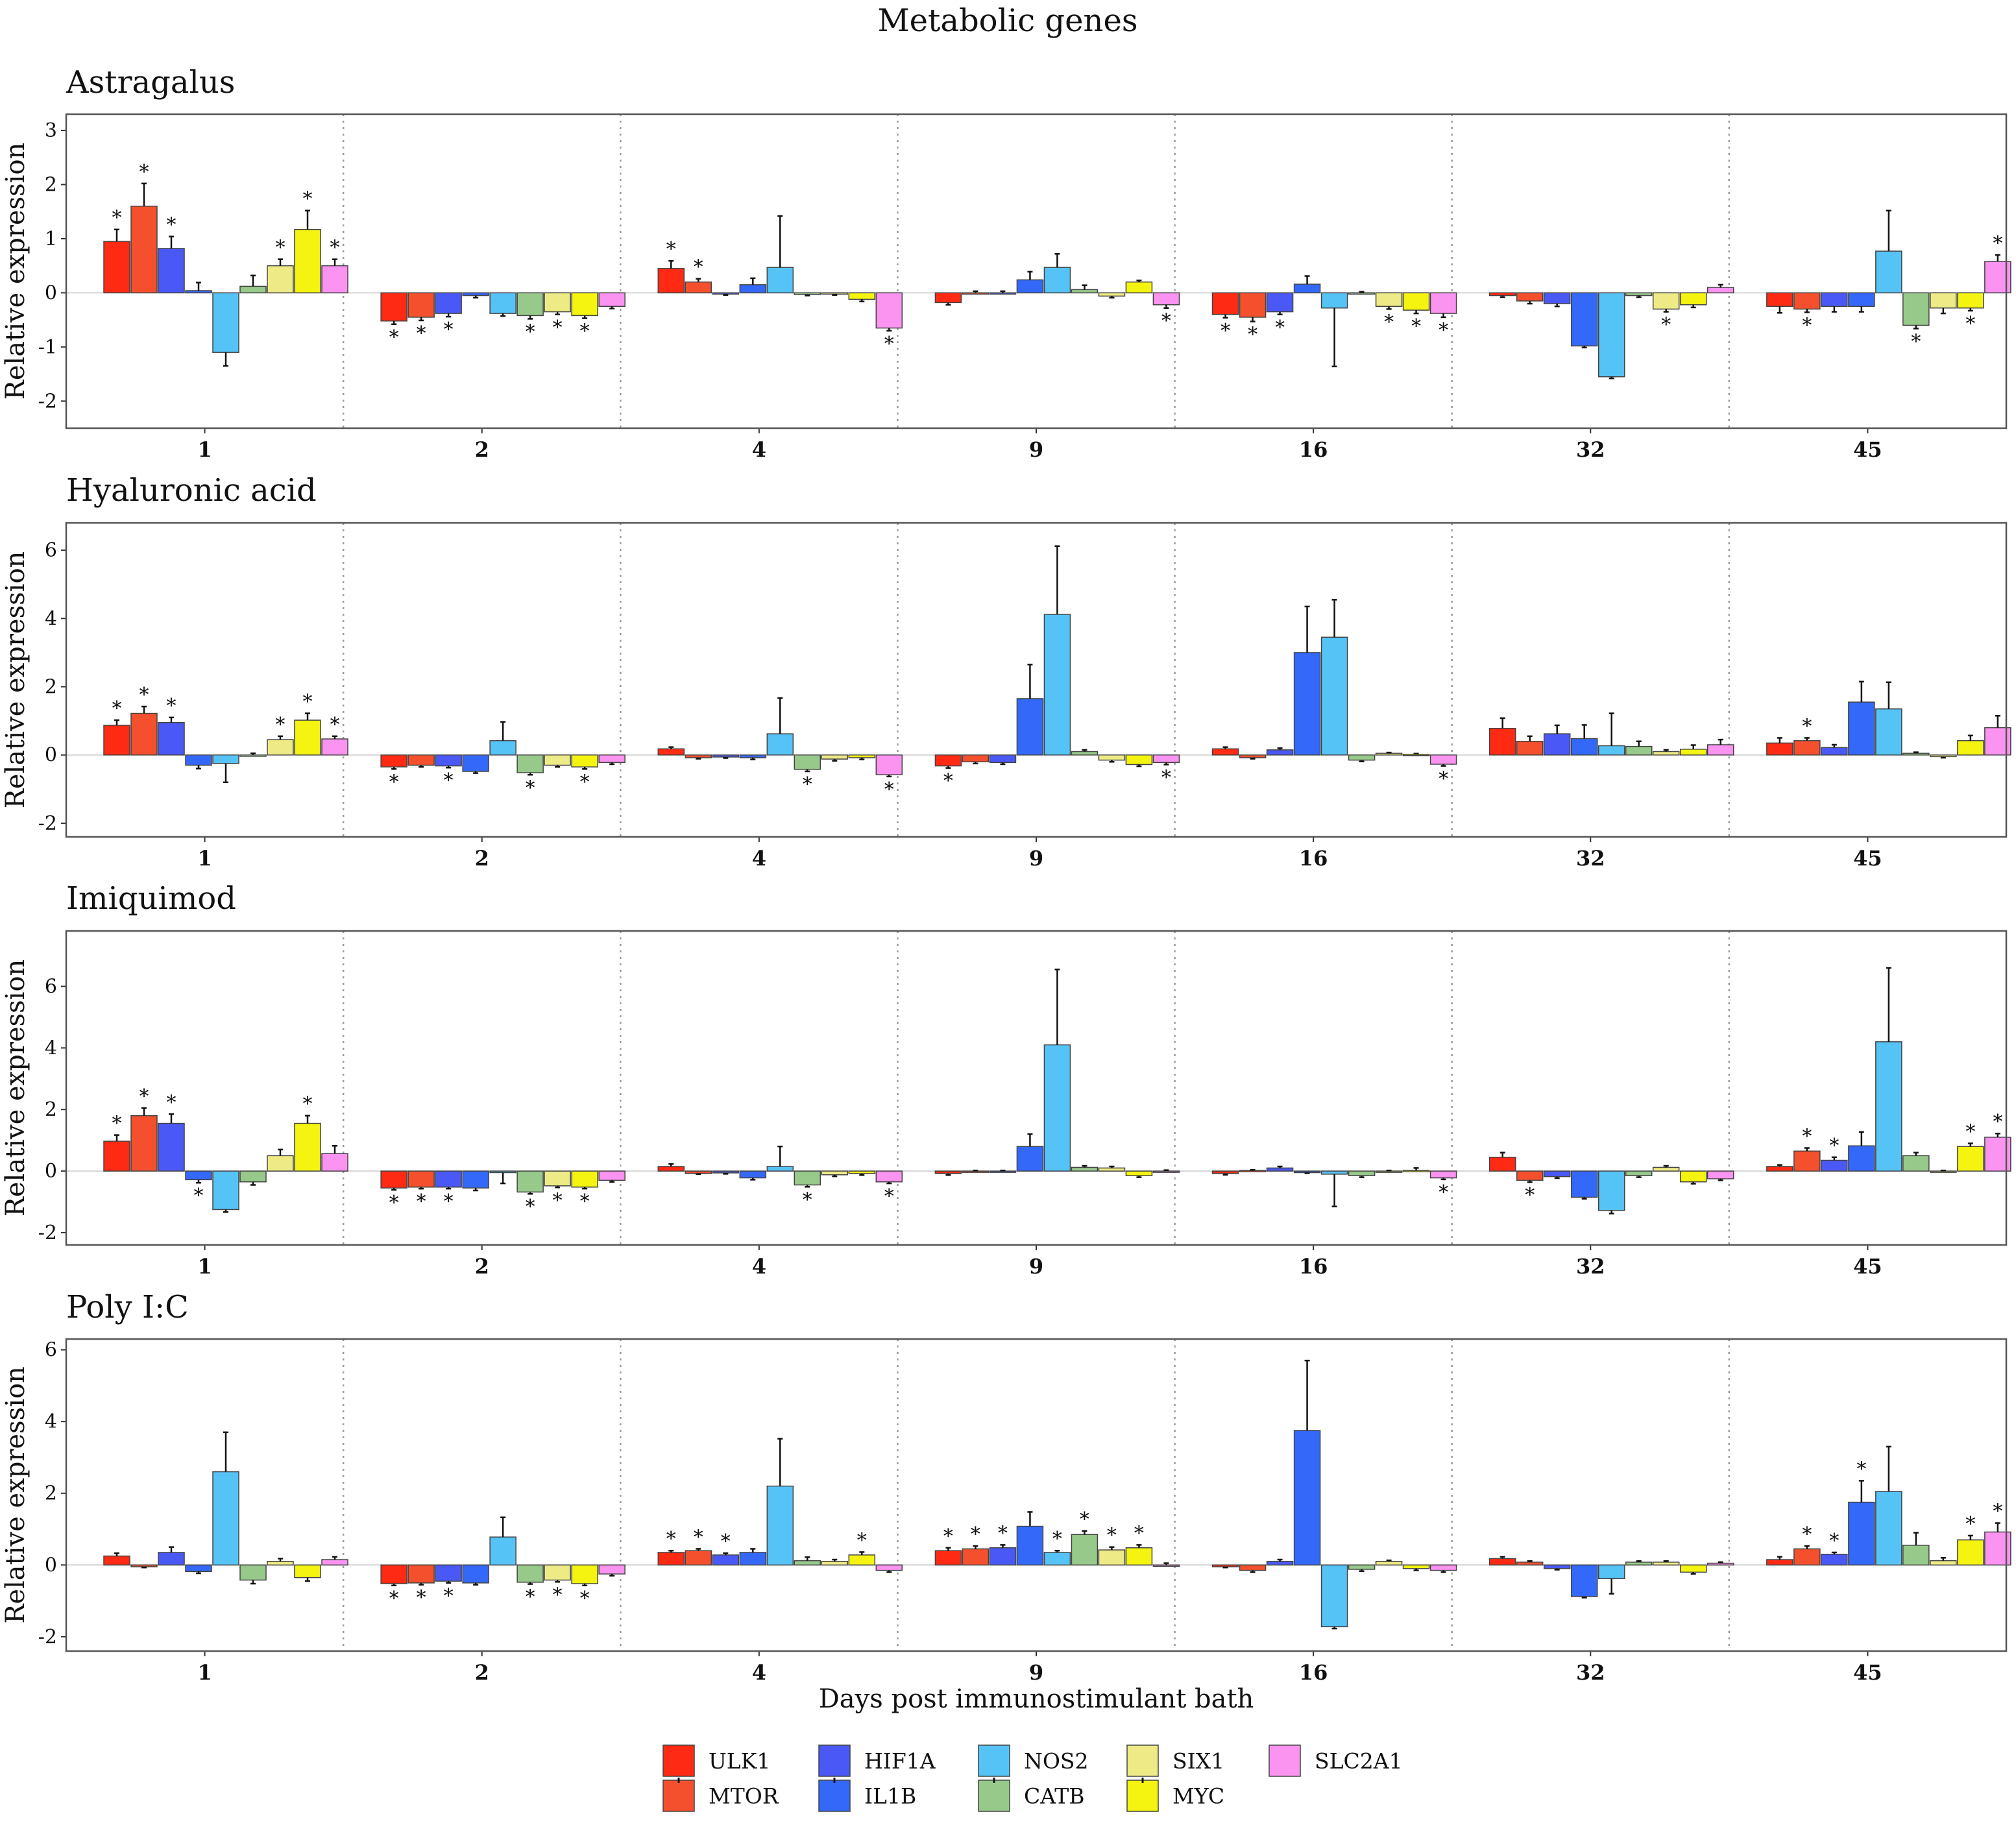 Image resolution: width=2016 pixels, height=1823 pixels. Describe the element at coordinates (1007, 21) in the screenshot. I see `figure-title: Metabolic genes` at that location.